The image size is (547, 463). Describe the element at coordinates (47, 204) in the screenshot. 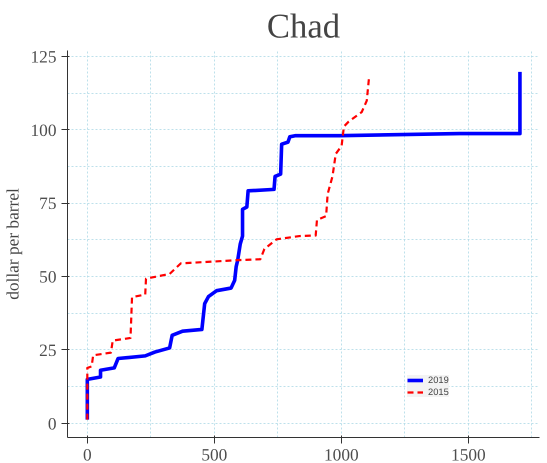

I see `y-tick-label: 75` at that location.